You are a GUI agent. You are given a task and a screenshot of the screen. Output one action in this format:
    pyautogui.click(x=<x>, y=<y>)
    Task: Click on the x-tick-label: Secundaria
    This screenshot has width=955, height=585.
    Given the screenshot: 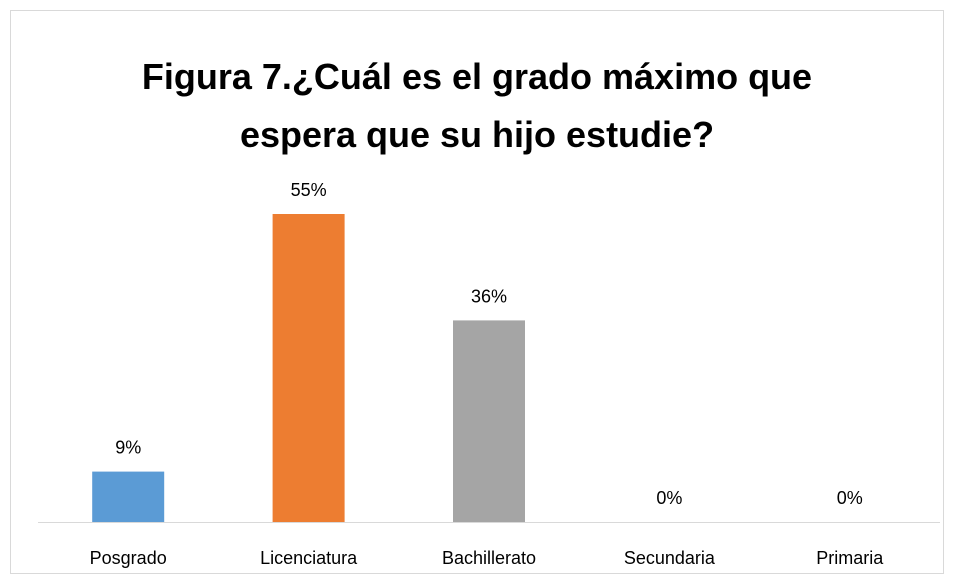 What is the action you would take?
    pyautogui.click(x=670, y=558)
    